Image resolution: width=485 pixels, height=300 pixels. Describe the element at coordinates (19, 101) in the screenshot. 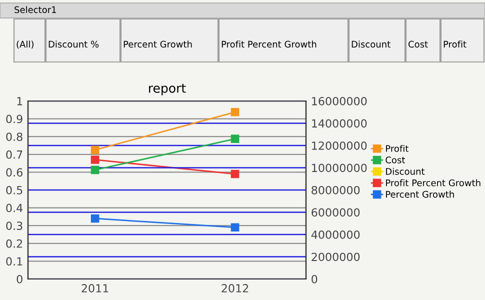

I see `y-tick-label: 1` at that location.